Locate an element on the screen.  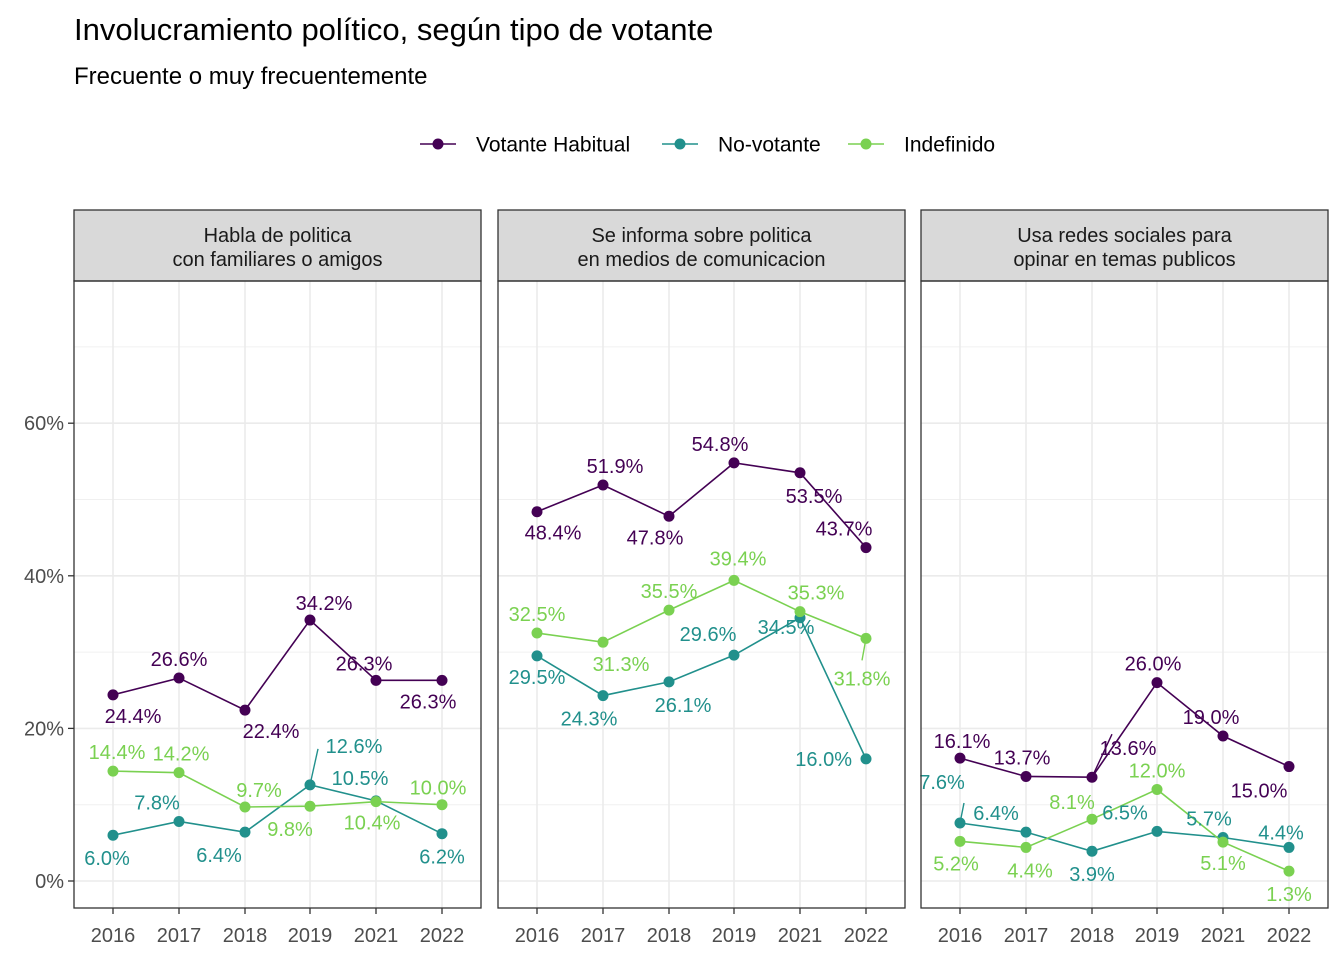
y-tick-label: 40% is located at coordinates (44, 577).